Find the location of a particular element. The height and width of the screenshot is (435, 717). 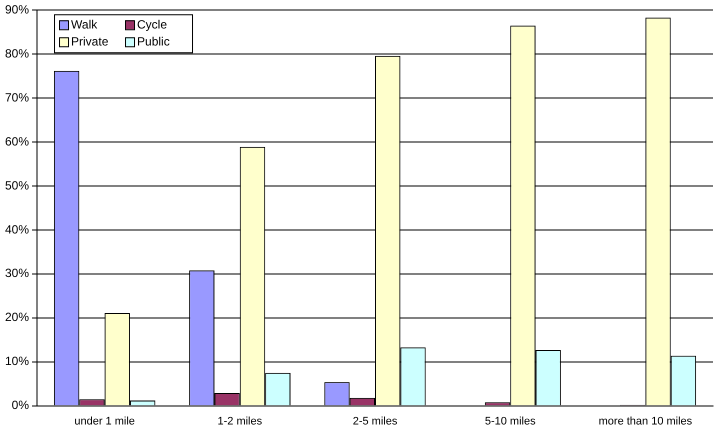

y-tick-label: 10% is located at coordinates (17, 361).